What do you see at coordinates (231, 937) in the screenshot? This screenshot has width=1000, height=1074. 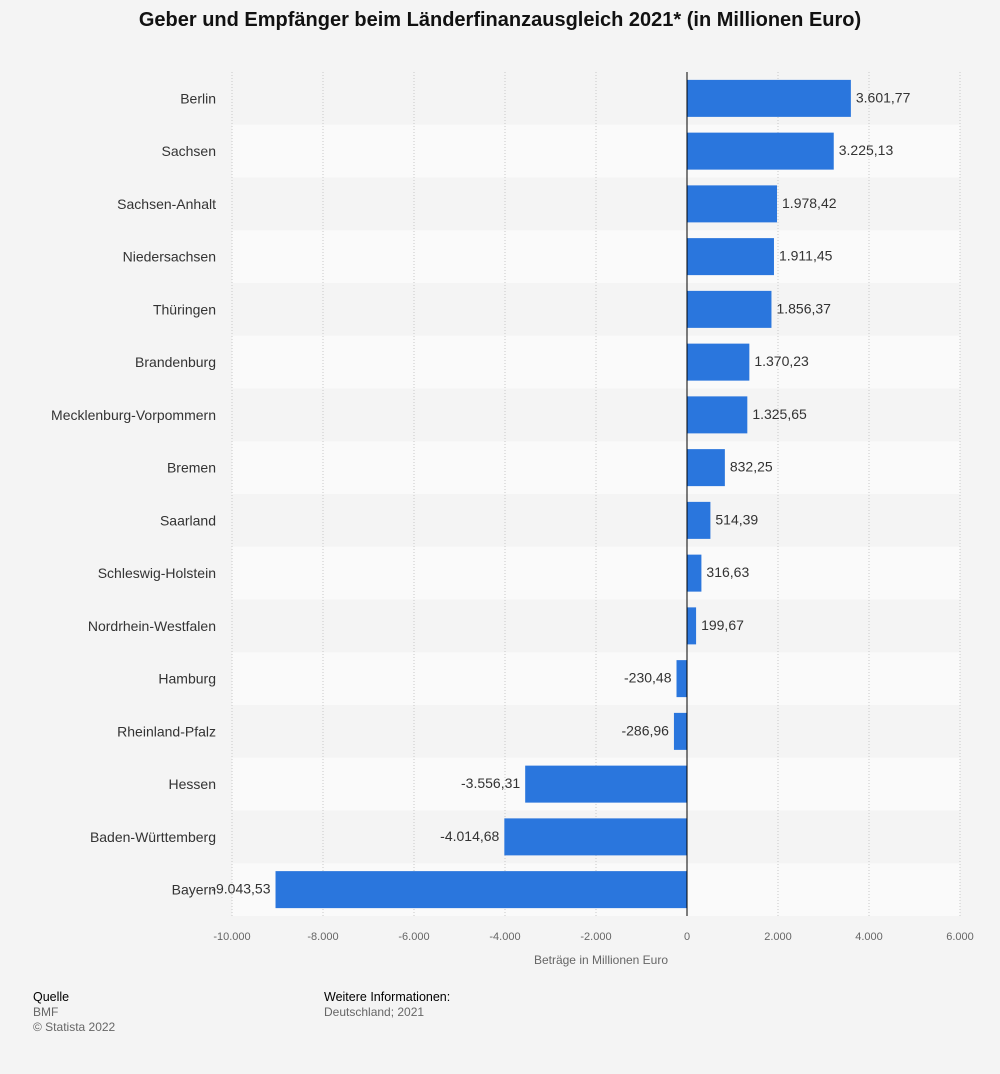 I see `x-tick-label: -10.000` at bounding box center [231, 937].